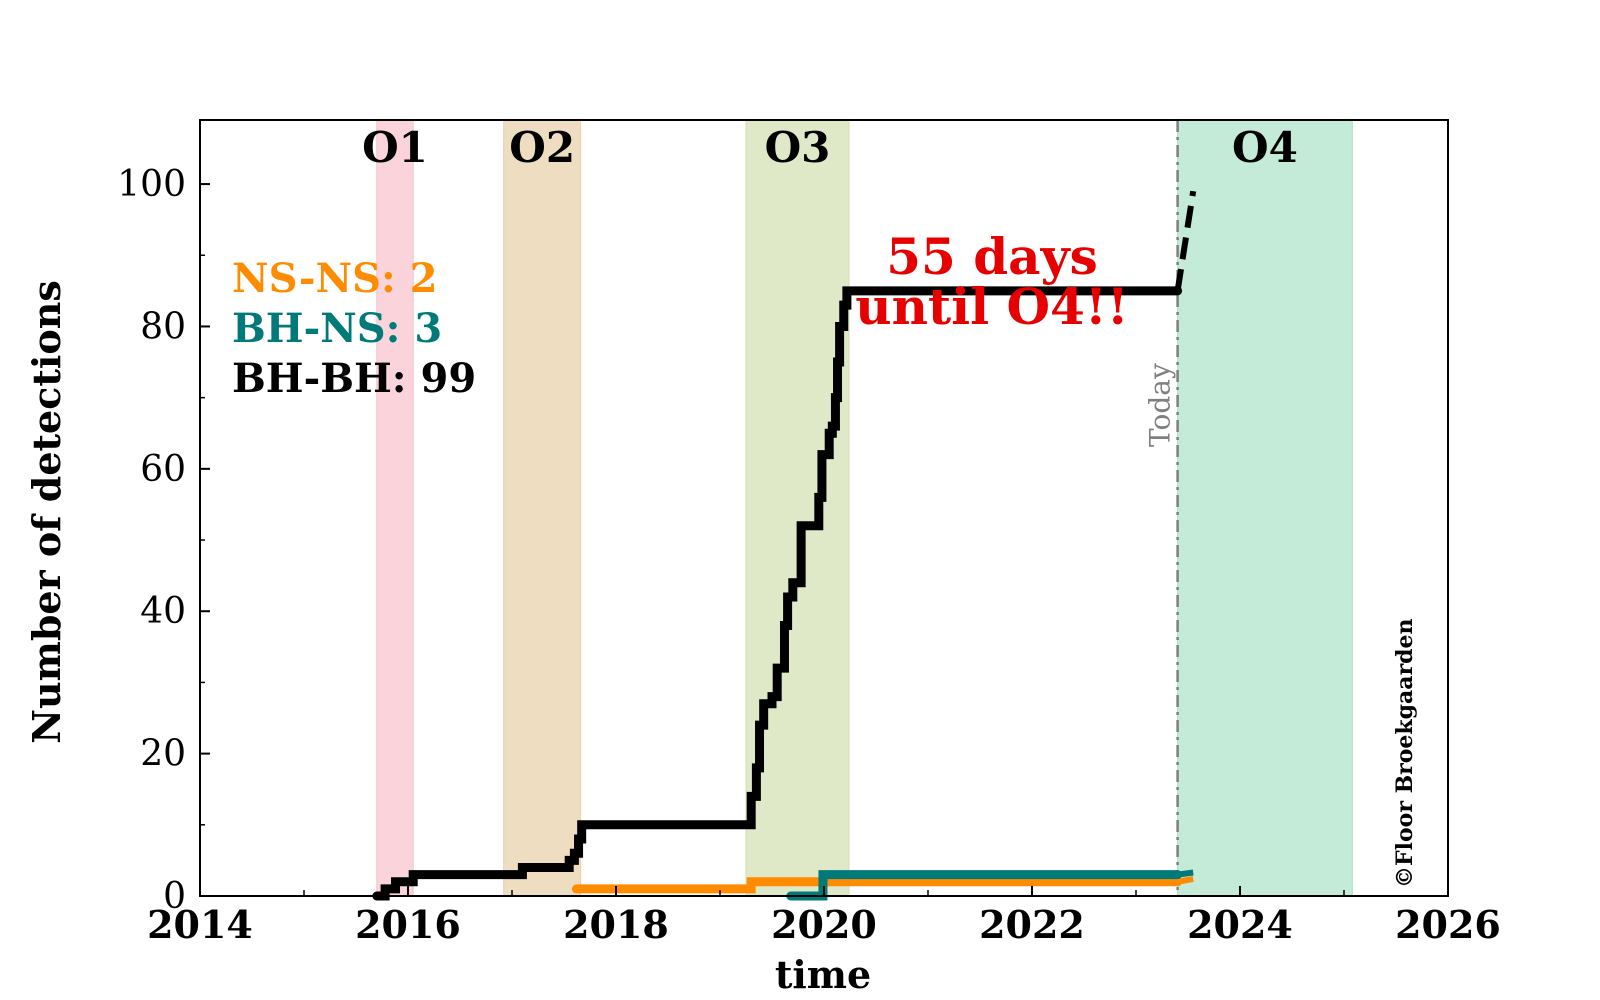 The height and width of the screenshot is (1000, 1600). Describe the element at coordinates (163, 611) in the screenshot. I see `y-tick-label: 40` at that location.